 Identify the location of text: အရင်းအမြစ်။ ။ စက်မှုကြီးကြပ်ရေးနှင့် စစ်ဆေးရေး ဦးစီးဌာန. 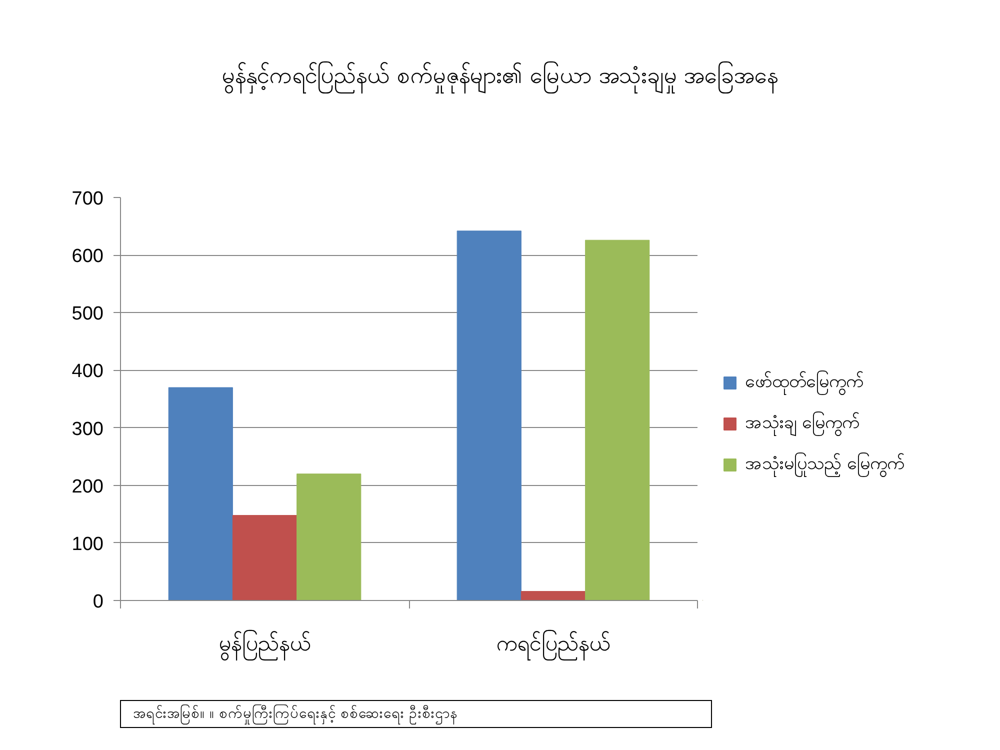
(416, 714).